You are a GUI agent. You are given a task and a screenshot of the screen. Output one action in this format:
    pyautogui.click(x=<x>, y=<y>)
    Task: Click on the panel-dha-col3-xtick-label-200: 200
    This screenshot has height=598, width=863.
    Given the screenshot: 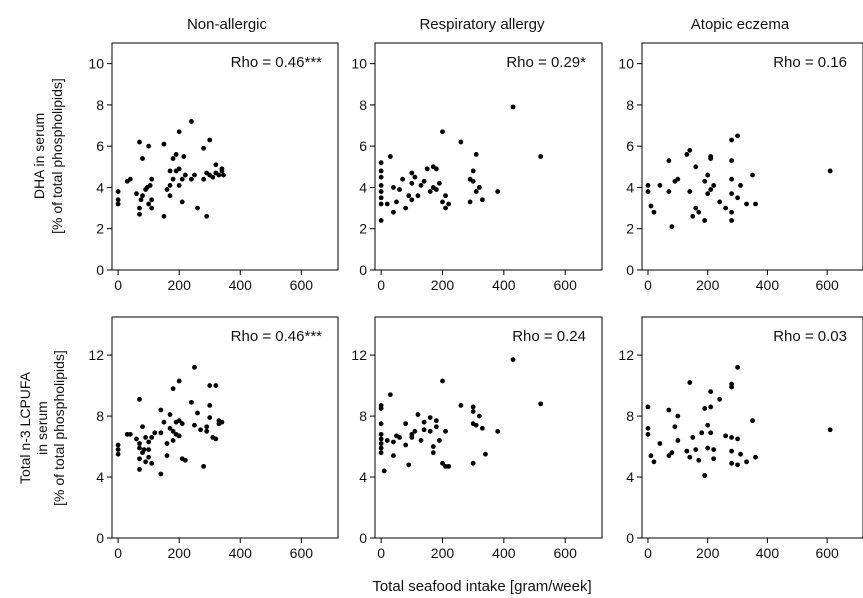 What is the action you would take?
    pyautogui.click(x=708, y=285)
    